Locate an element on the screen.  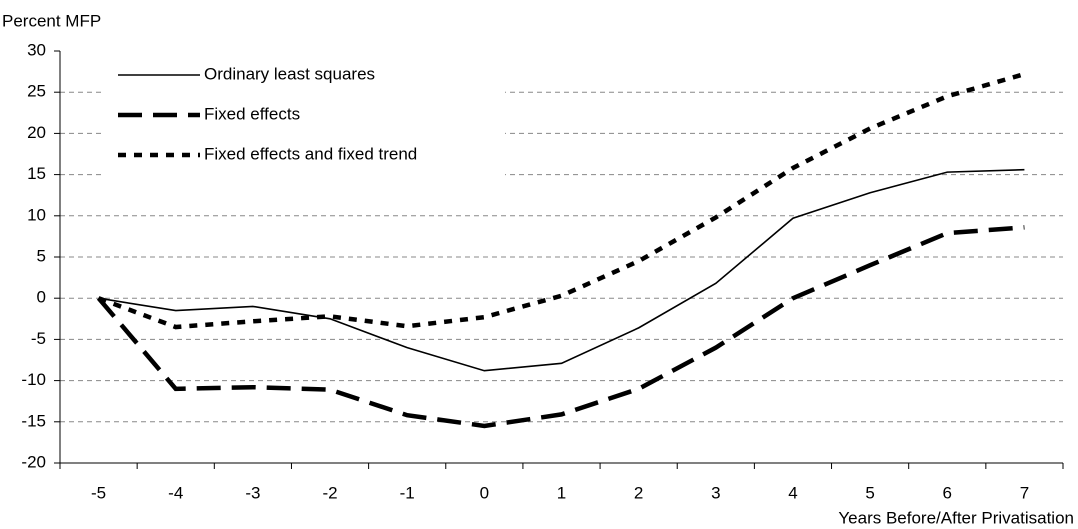
x-tick-label: 0 is located at coordinates (484, 492).